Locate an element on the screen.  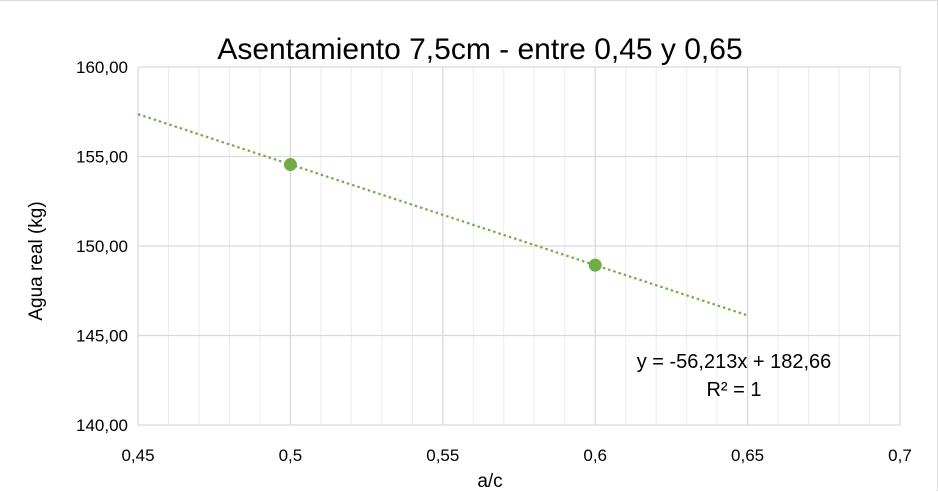
y-tick-label: 160,00 is located at coordinates (102, 67).